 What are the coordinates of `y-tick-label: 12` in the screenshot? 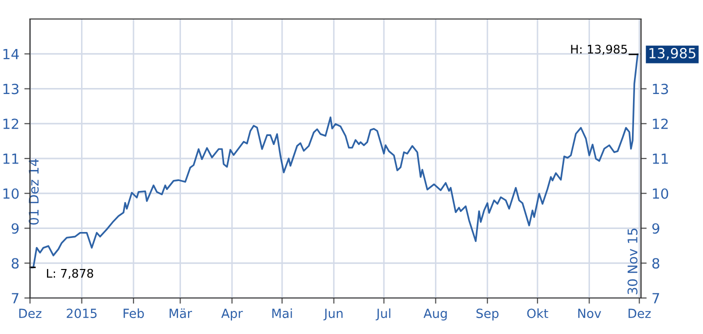 It's located at (10, 123).